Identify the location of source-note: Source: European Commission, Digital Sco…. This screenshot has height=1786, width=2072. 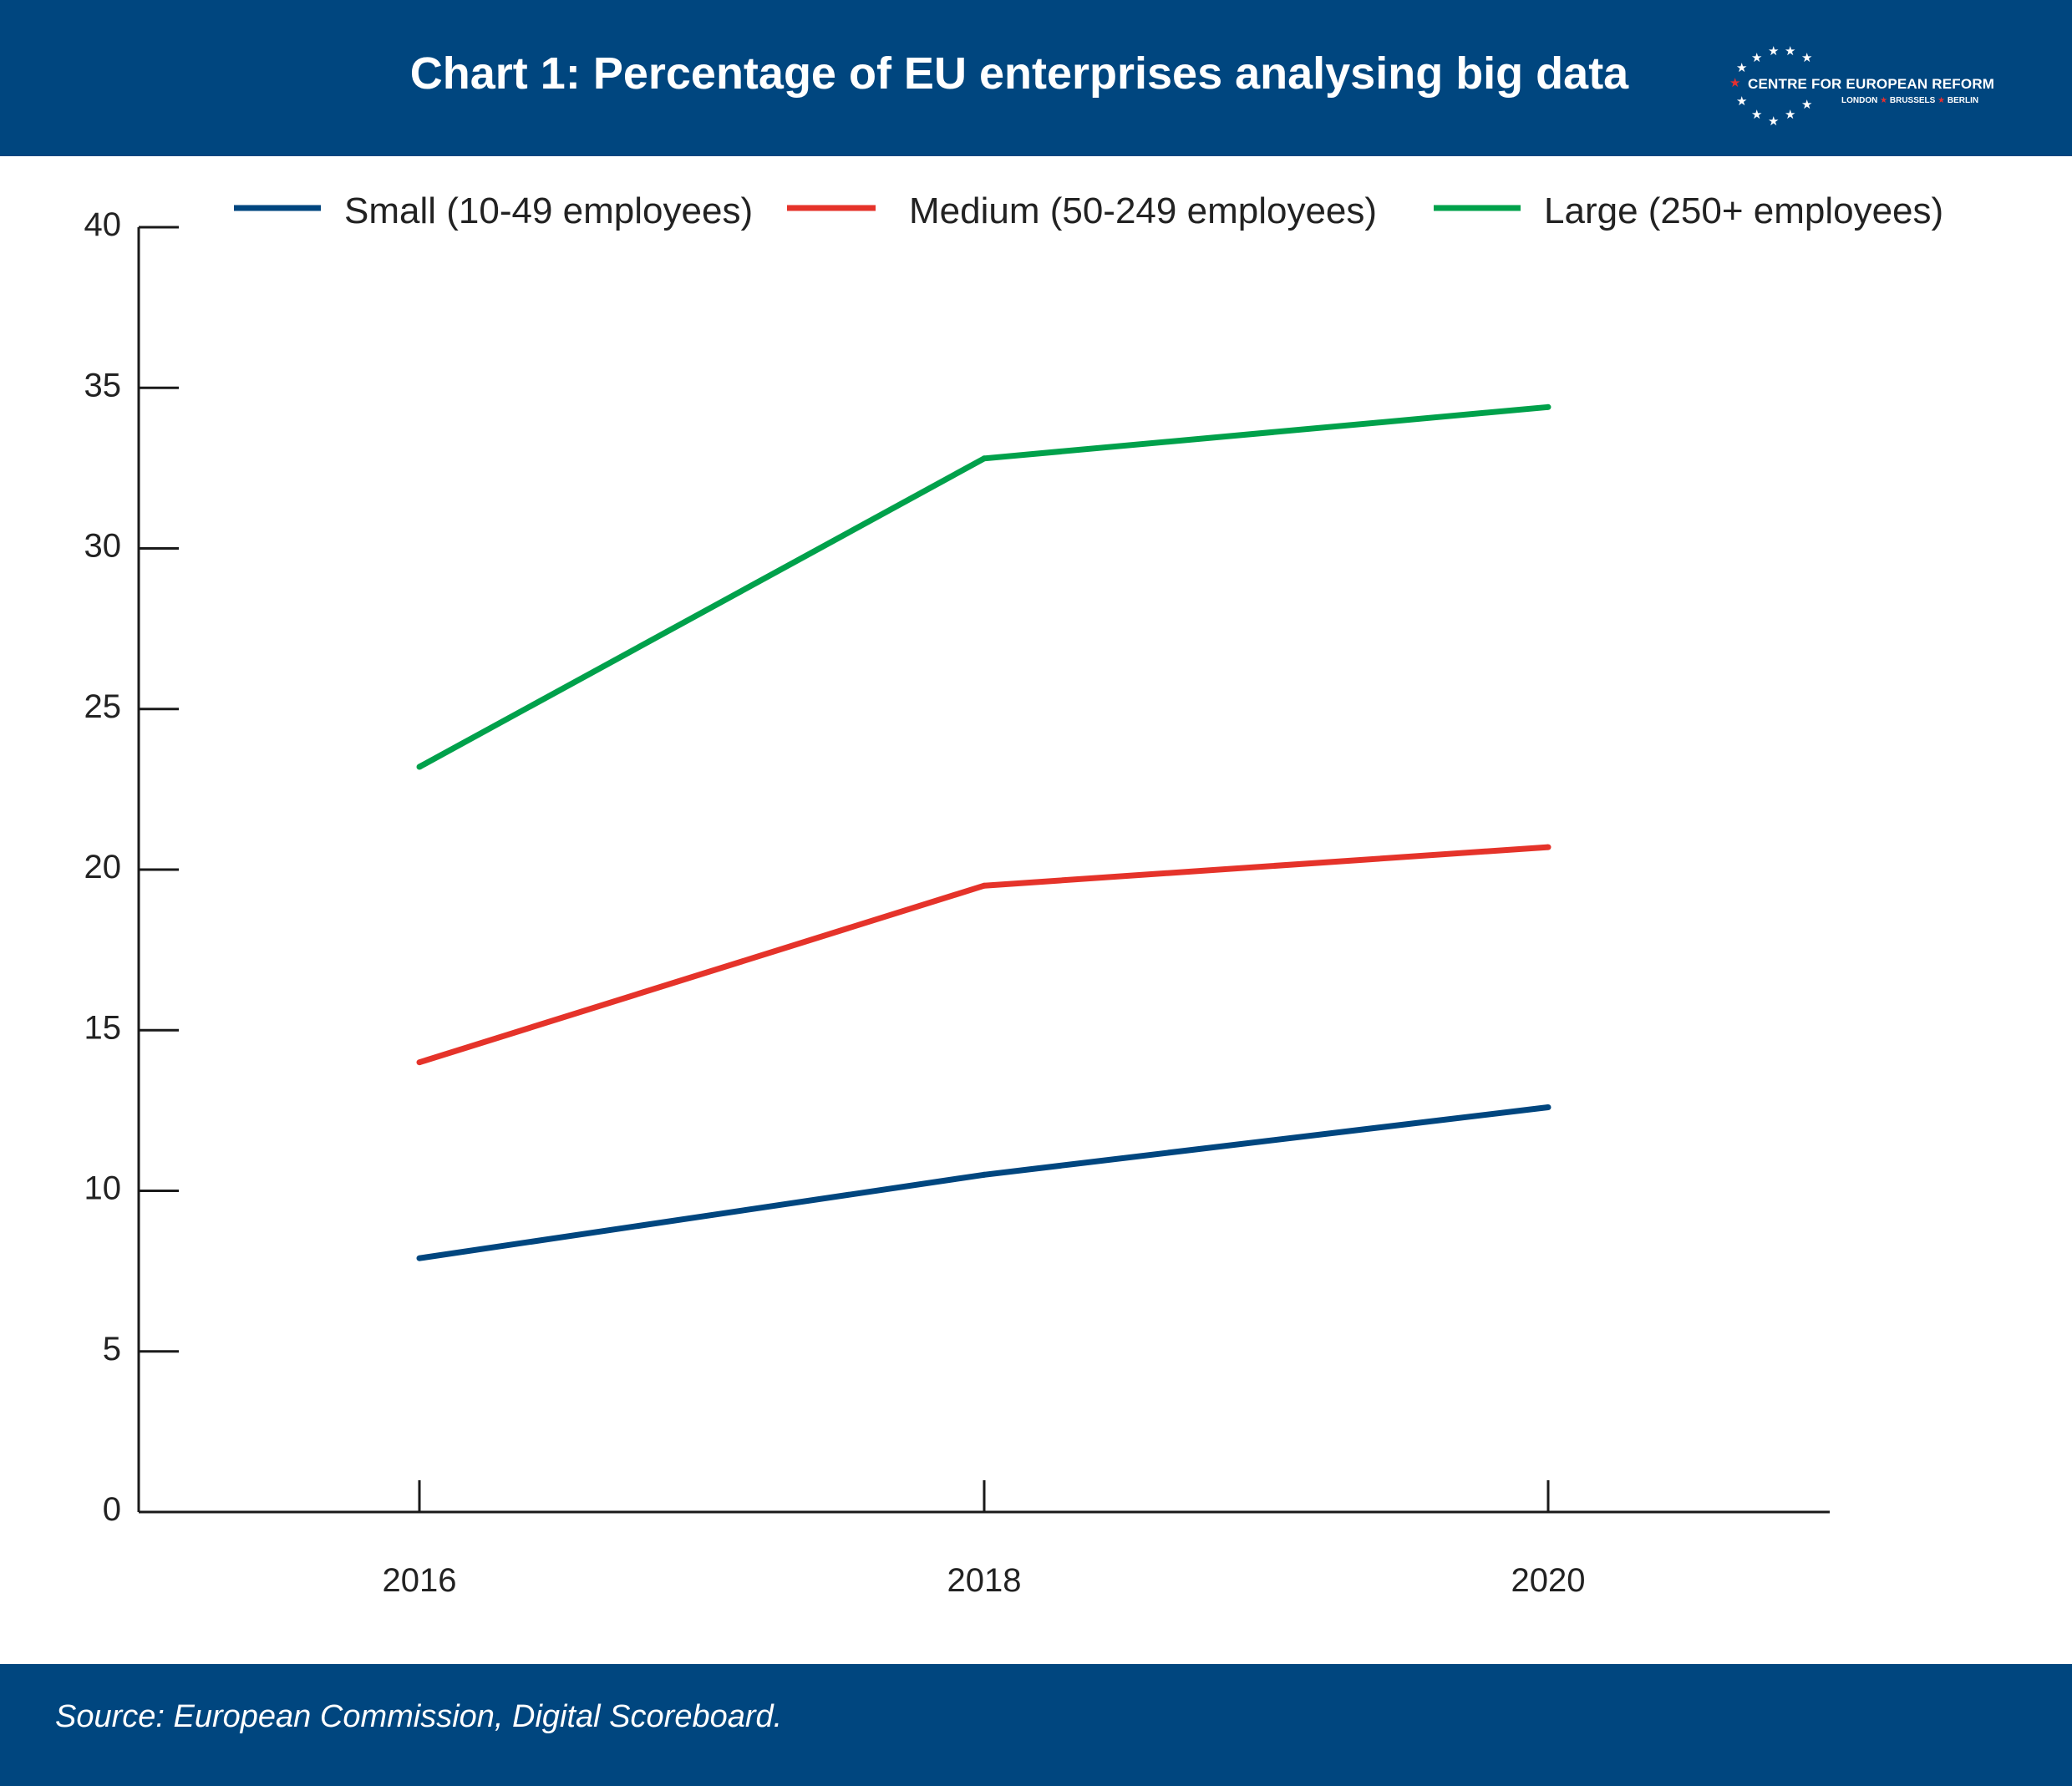
(419, 1717).